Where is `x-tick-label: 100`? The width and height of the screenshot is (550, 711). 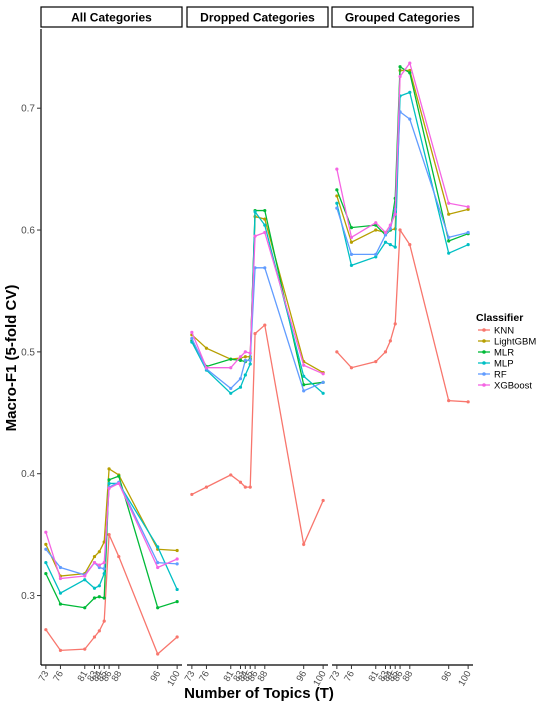 x-tick-label: 100 is located at coordinates (464, 678).